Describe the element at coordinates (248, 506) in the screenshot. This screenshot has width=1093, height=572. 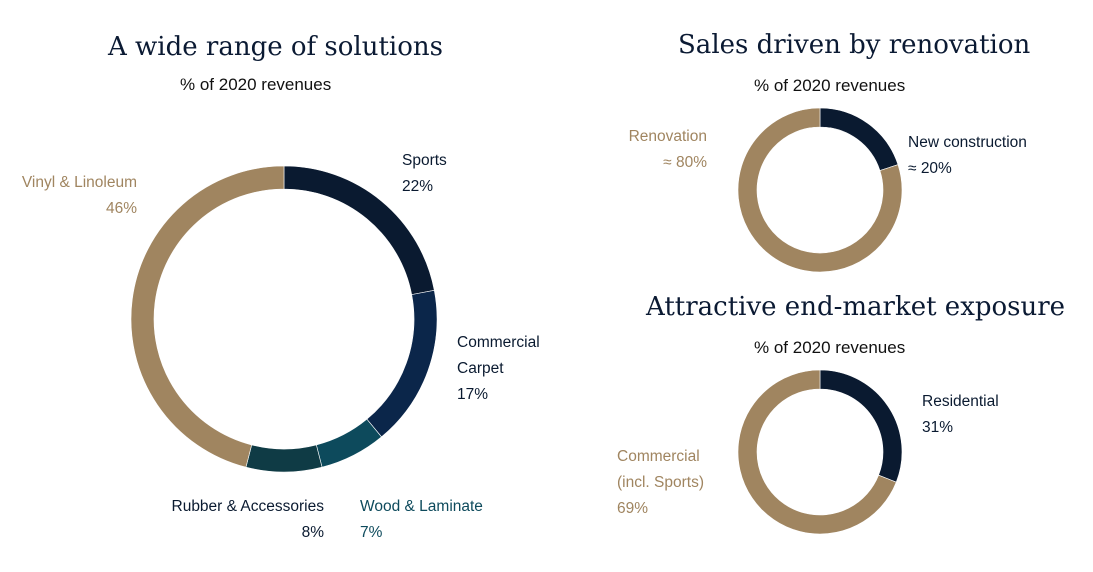
I see `slice-name: Rubber & Accessories` at that location.